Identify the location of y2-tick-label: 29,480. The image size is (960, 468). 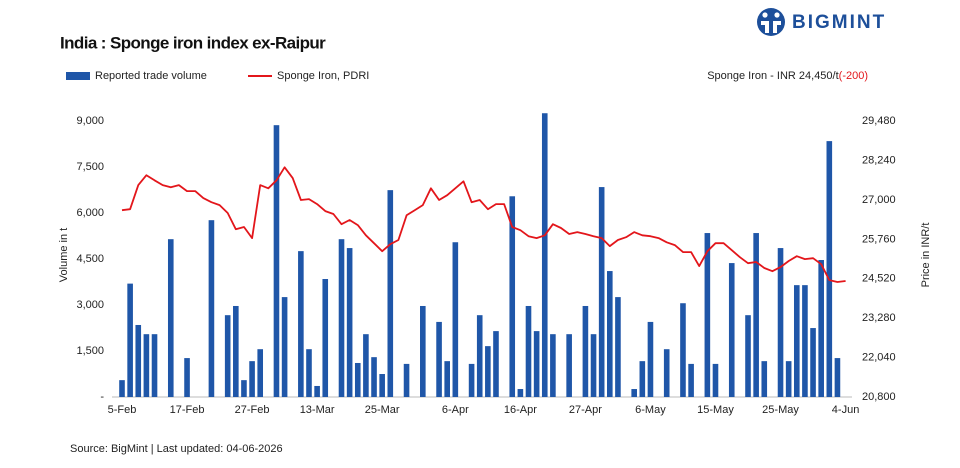
(879, 121).